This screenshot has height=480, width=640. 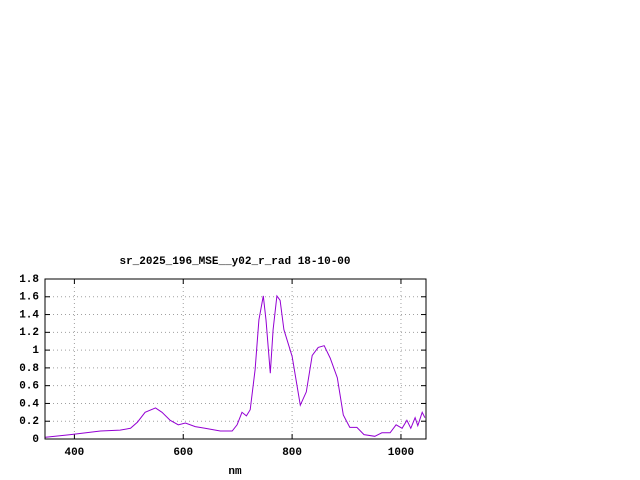 What do you see at coordinates (29, 298) in the screenshot?
I see `y-tick-label: 1.6` at bounding box center [29, 298].